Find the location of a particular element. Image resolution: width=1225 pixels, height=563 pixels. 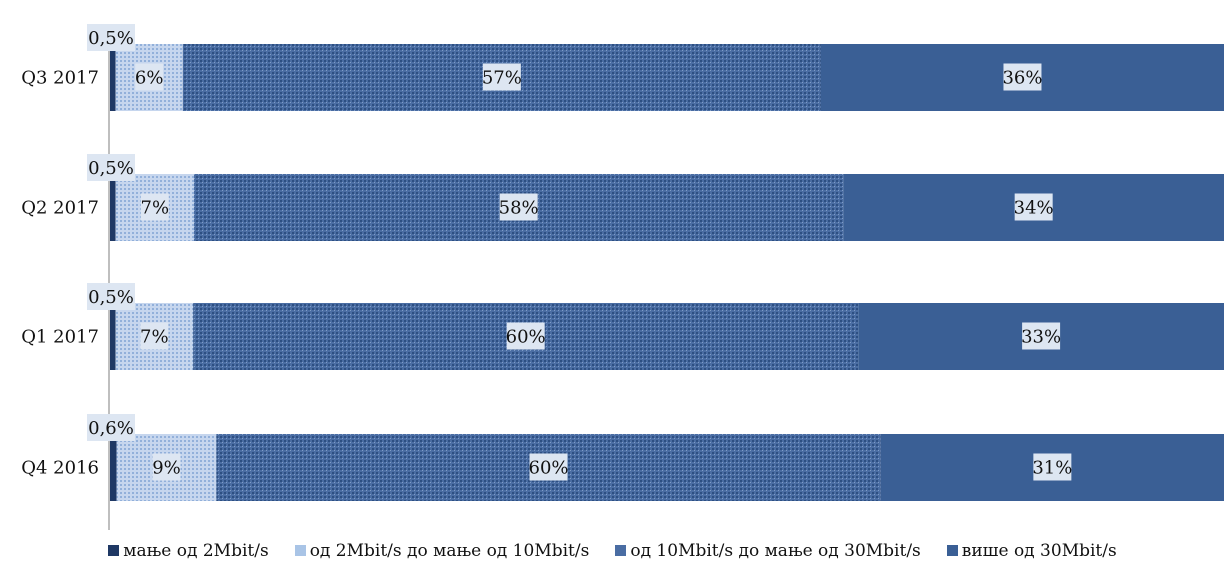

legend-label: више од 30Mbit/s is located at coordinates (1039, 550).